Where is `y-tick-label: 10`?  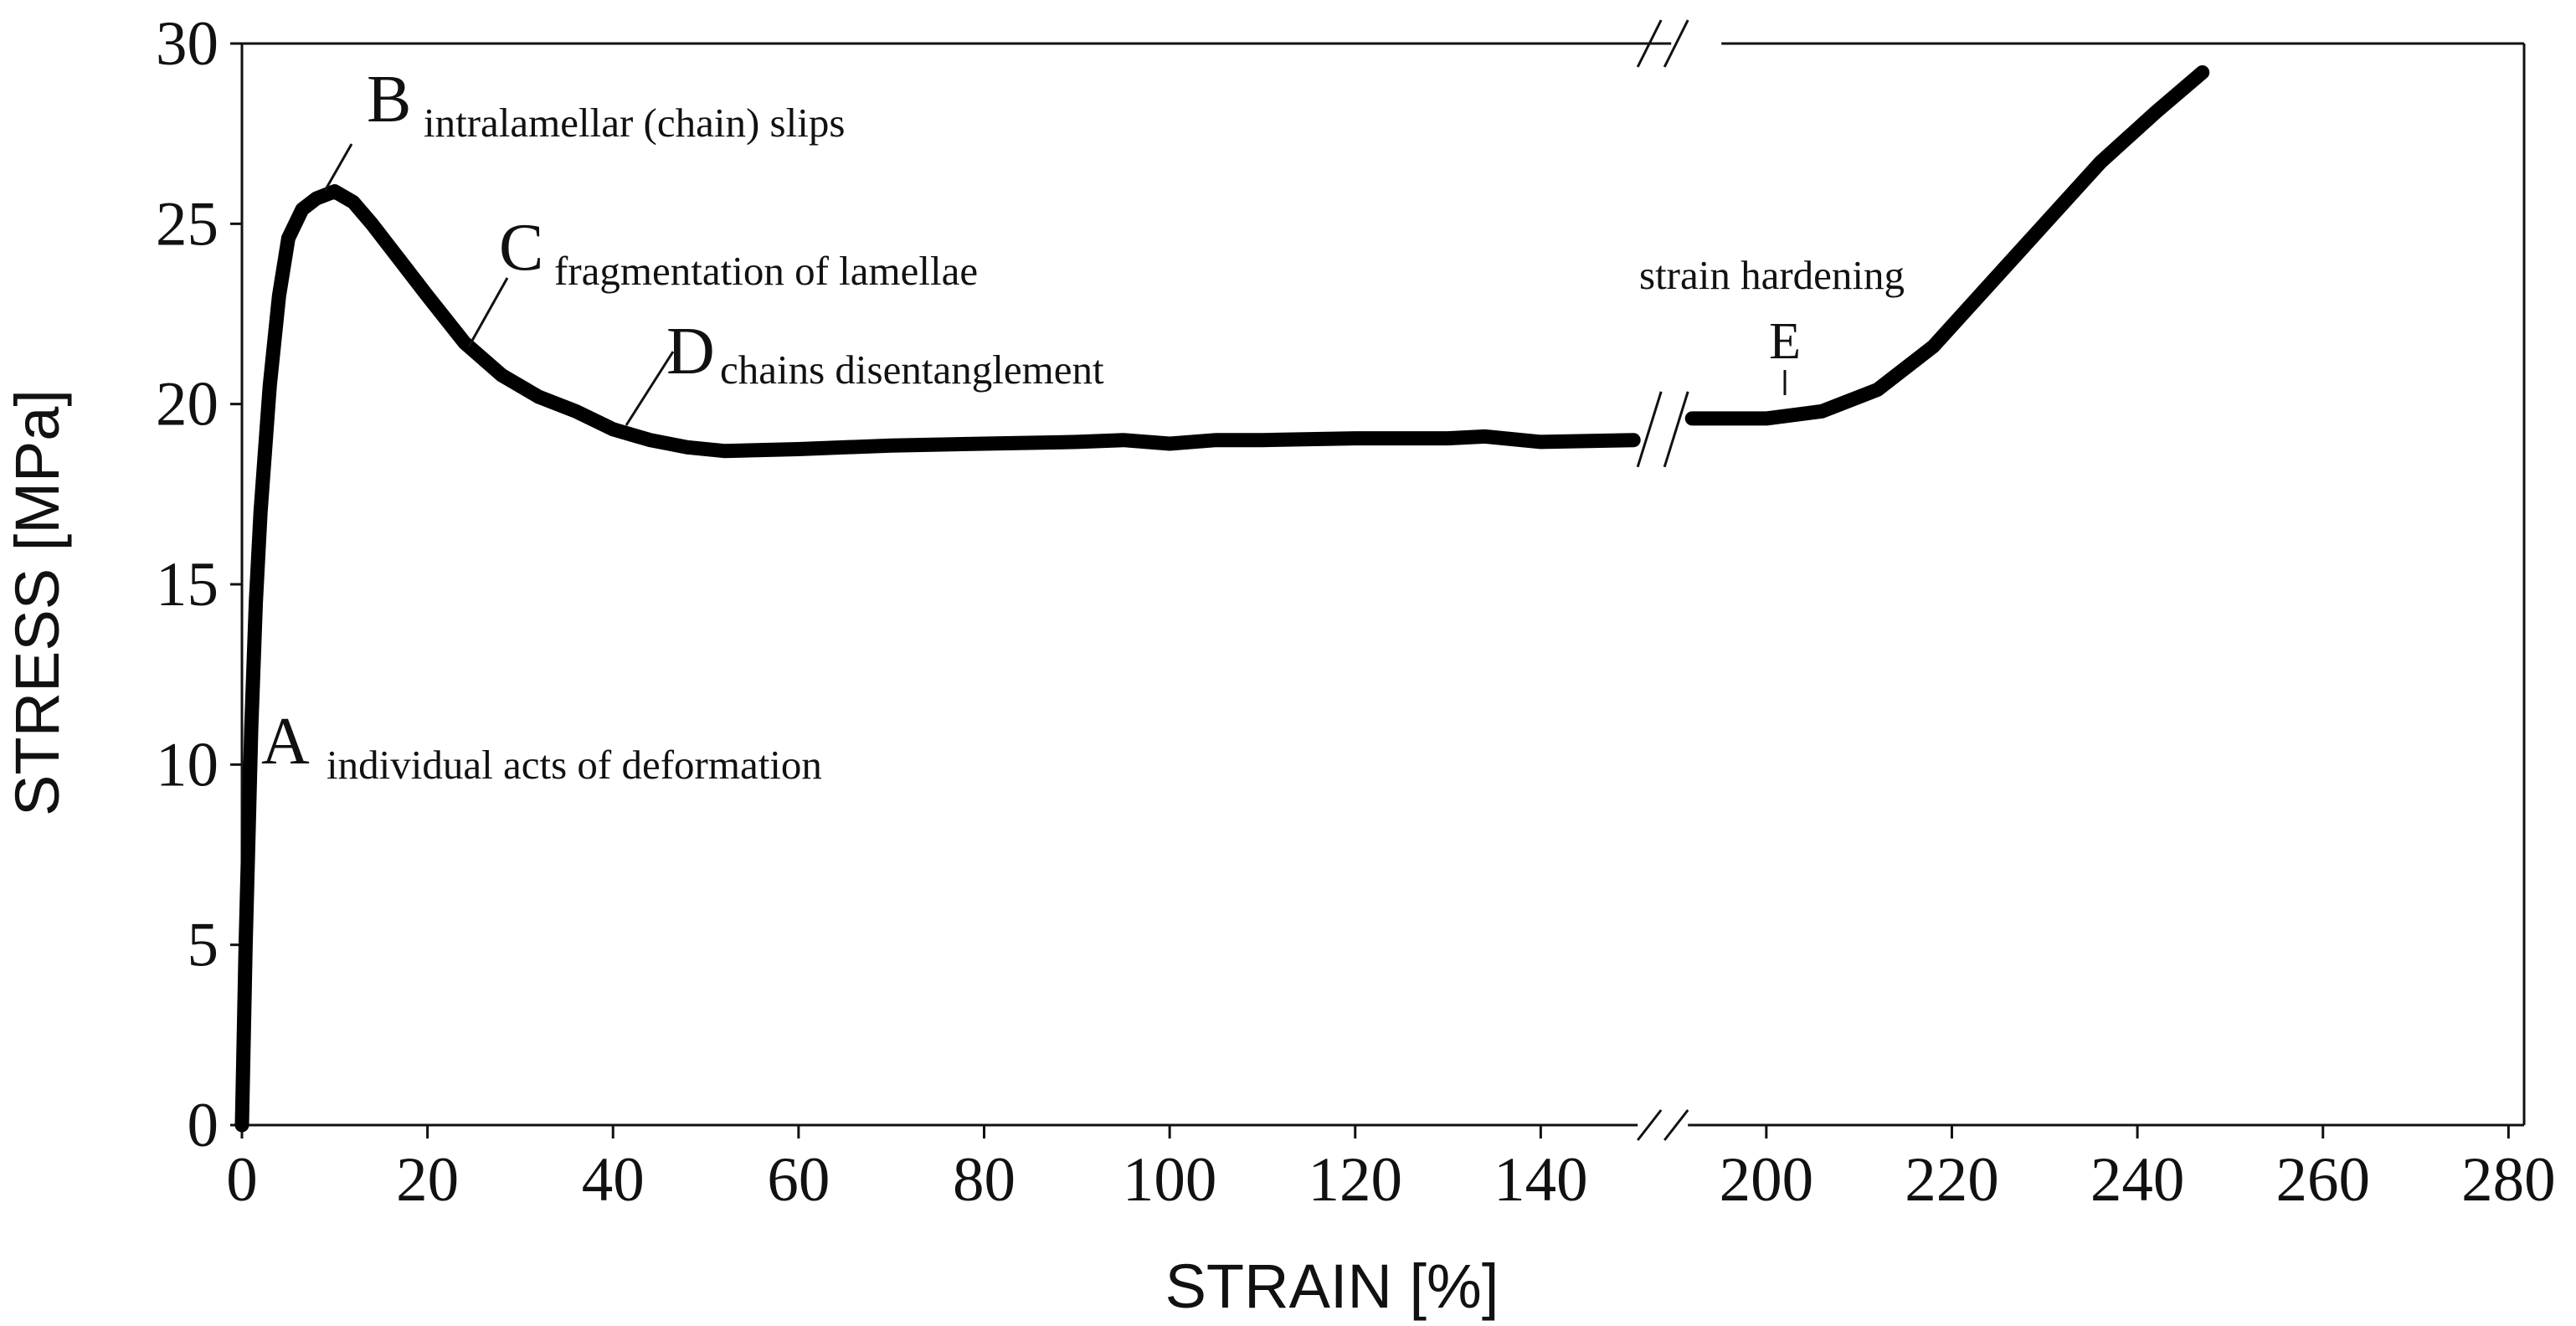 y-tick-label: 10 is located at coordinates (187, 764).